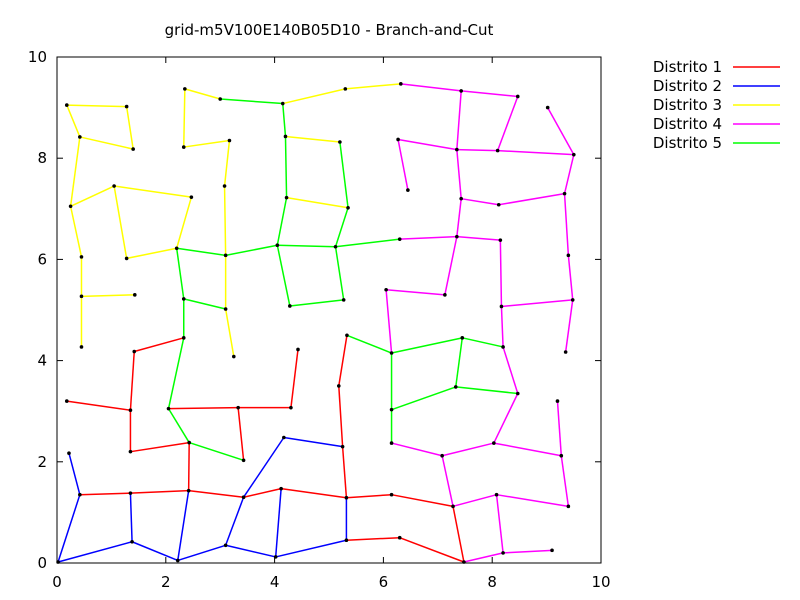 This screenshot has width=800, height=600. What do you see at coordinates (275, 582) in the screenshot?
I see `x-tick-label: 4` at bounding box center [275, 582].